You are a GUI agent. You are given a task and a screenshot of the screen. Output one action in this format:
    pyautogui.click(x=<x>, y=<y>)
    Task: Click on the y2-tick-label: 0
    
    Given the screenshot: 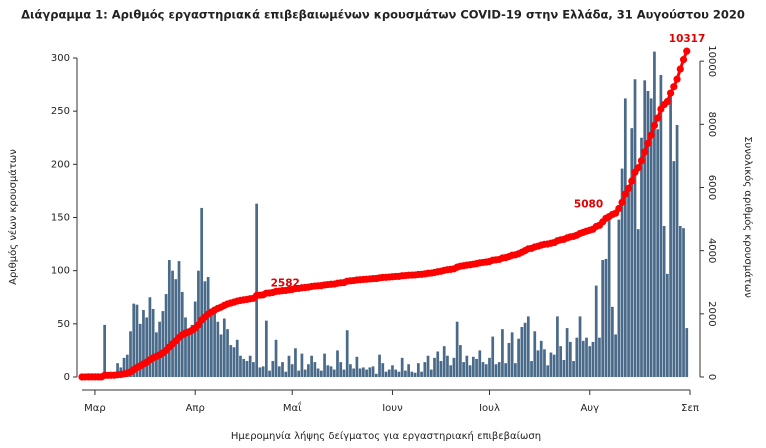 What is the action you would take?
    pyautogui.click(x=711, y=377)
    